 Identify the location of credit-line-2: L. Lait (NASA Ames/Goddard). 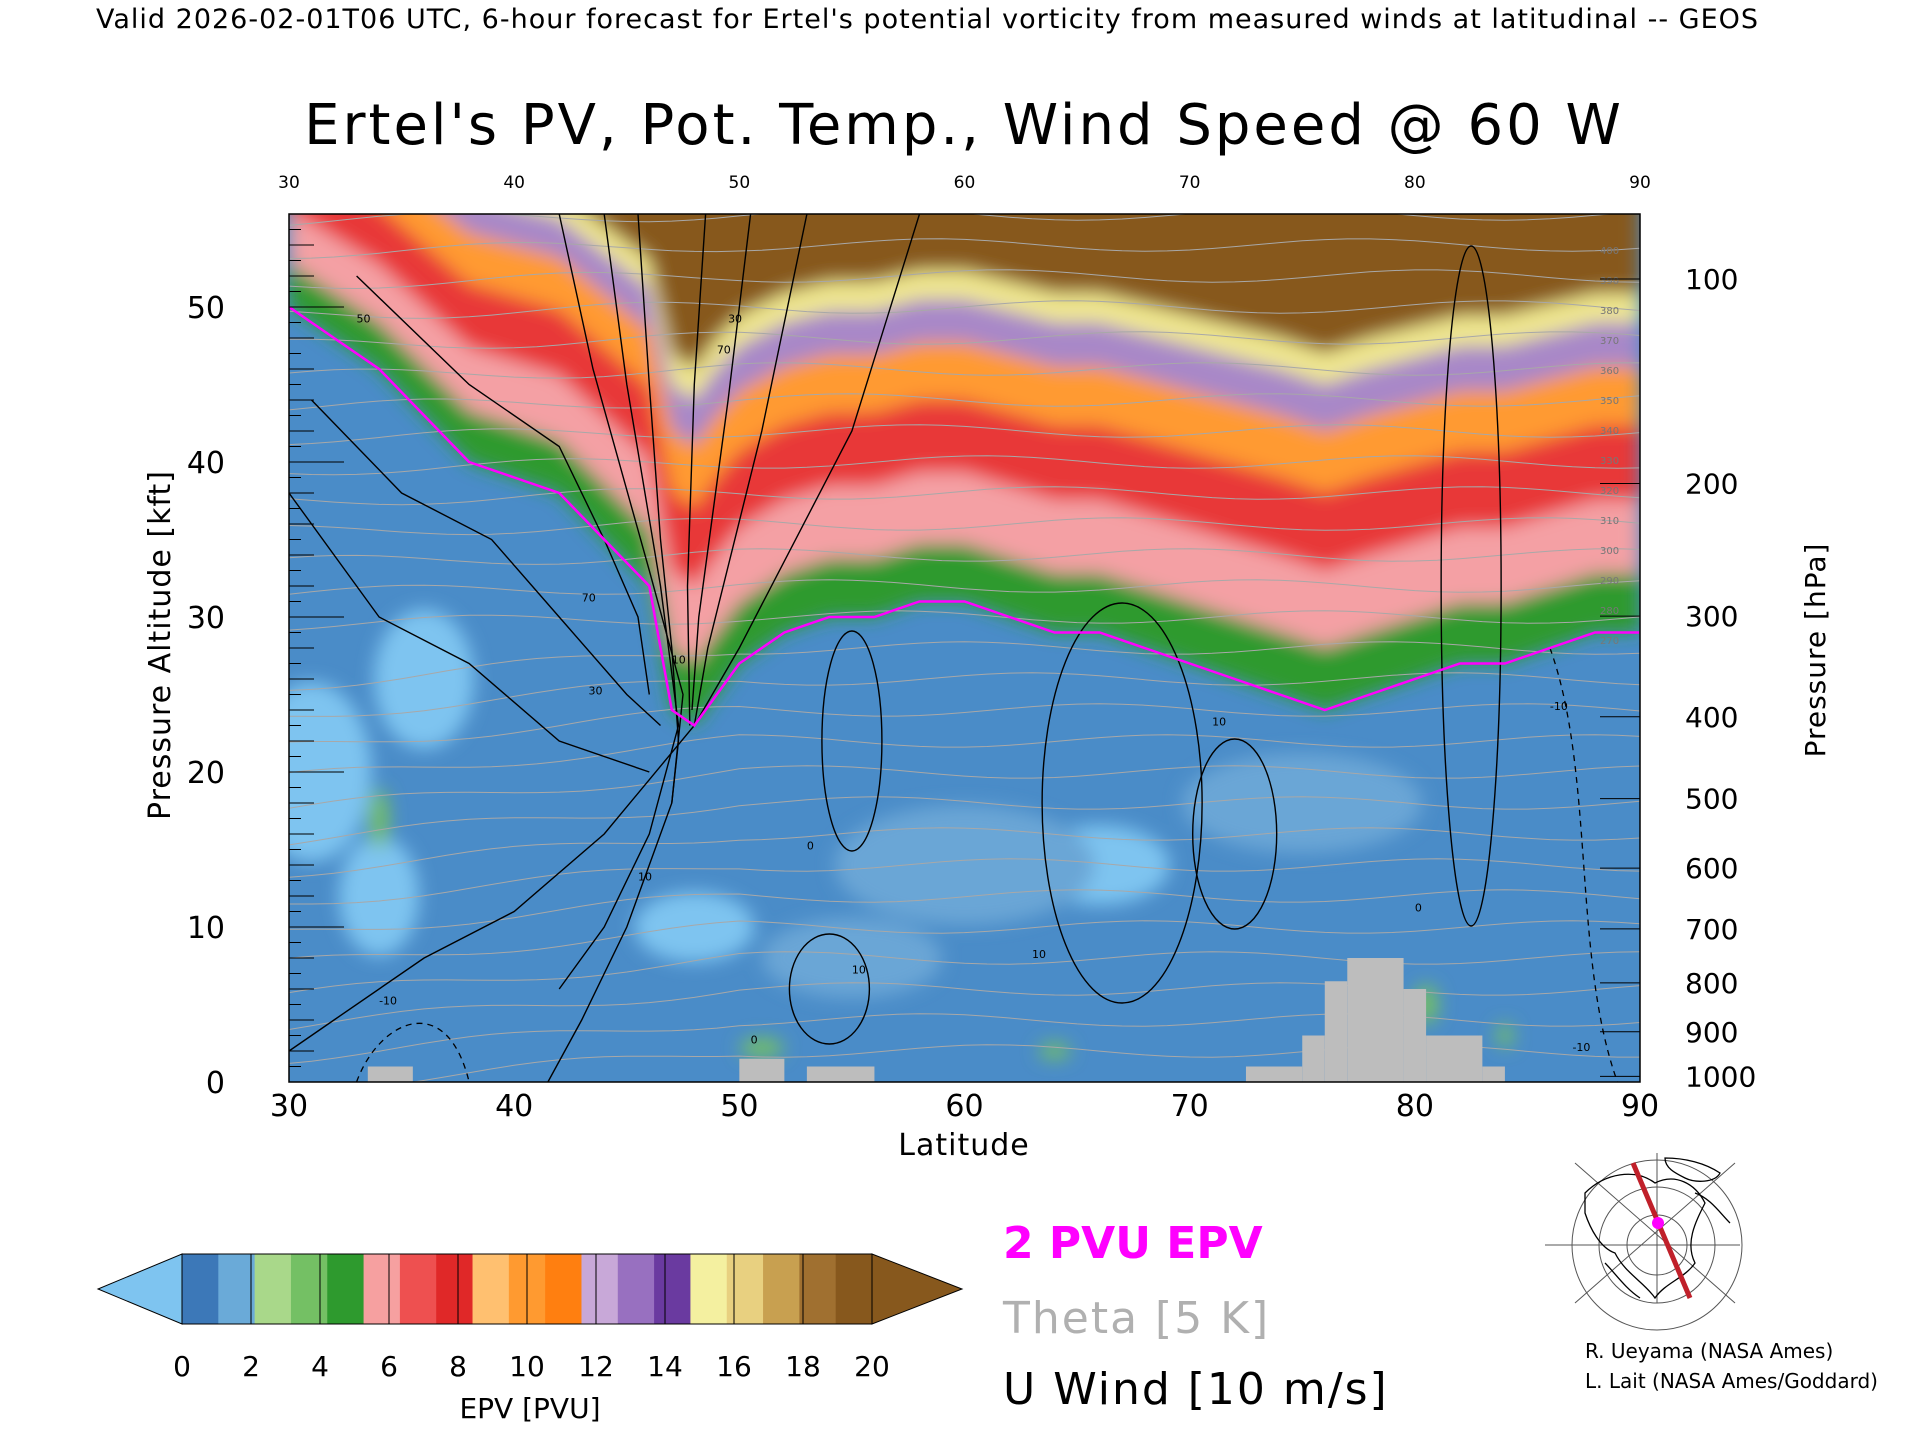
(1731, 1381).